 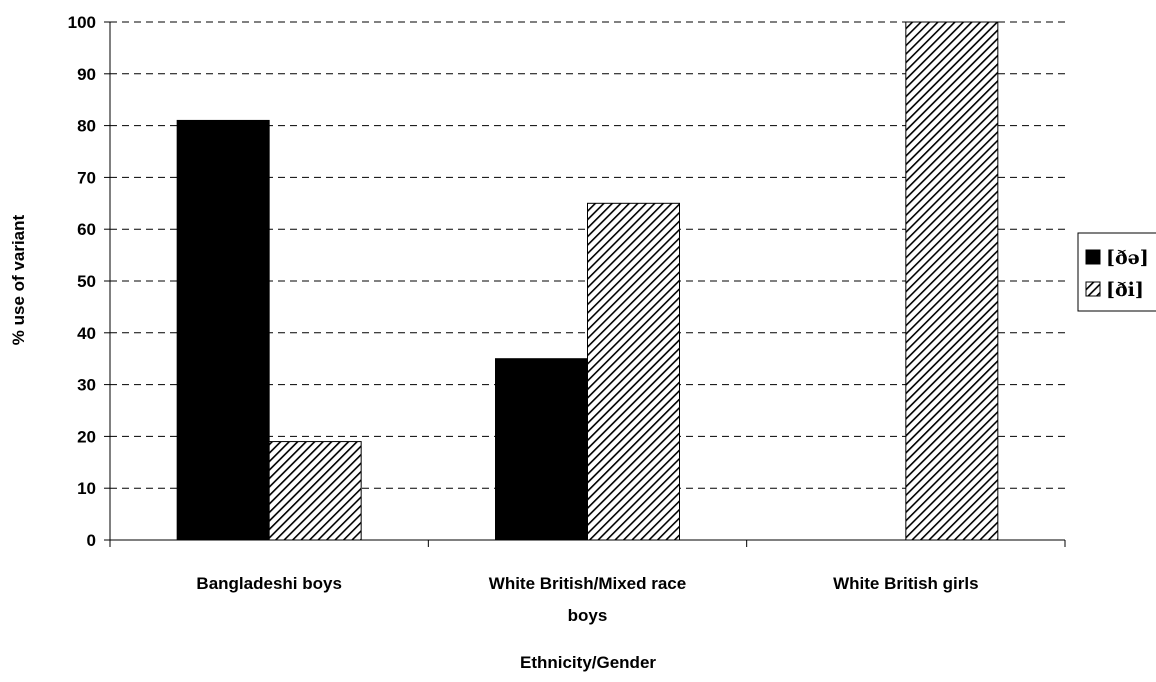 What do you see at coordinates (588, 662) in the screenshot?
I see `x-axis-title: Ethnicity/Gender` at bounding box center [588, 662].